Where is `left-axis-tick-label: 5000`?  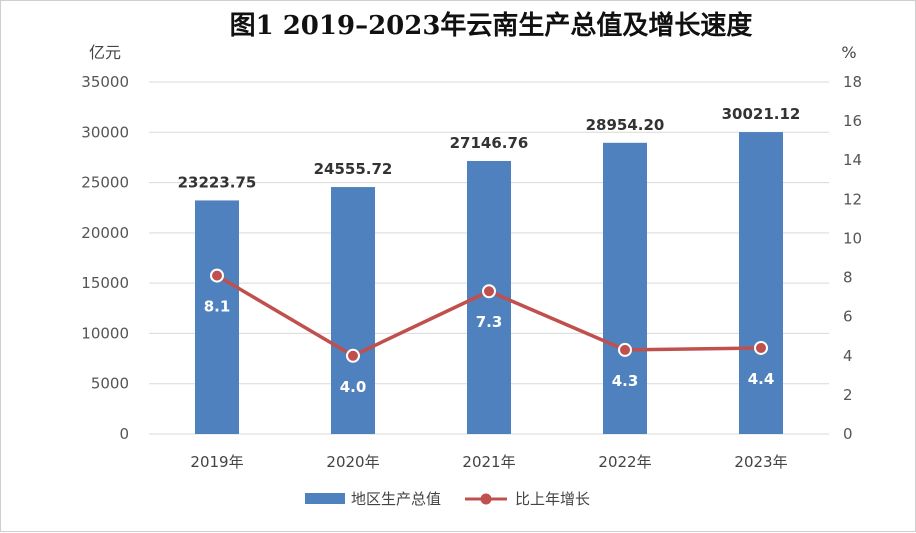 left-axis-tick-label: 5000 is located at coordinates (110, 384).